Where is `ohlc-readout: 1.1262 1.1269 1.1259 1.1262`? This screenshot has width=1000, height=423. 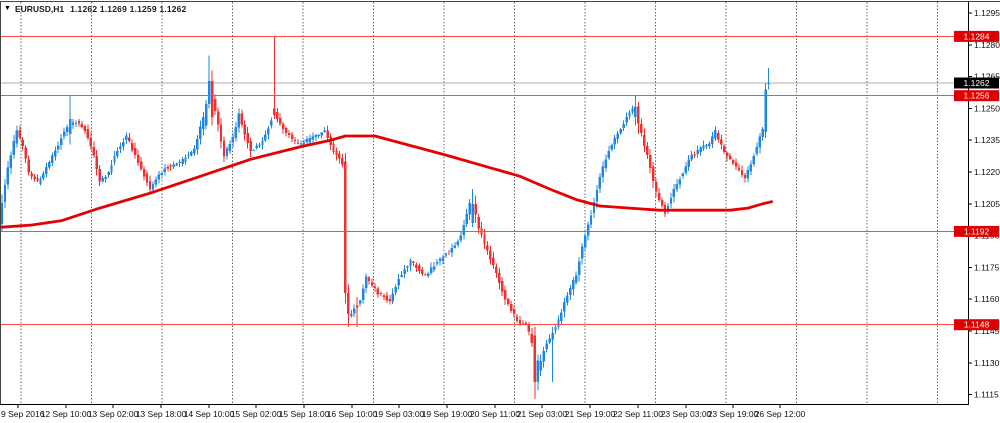
ohlc-readout: 1.1262 1.1269 1.1259 1.1262 is located at coordinates (128, 9).